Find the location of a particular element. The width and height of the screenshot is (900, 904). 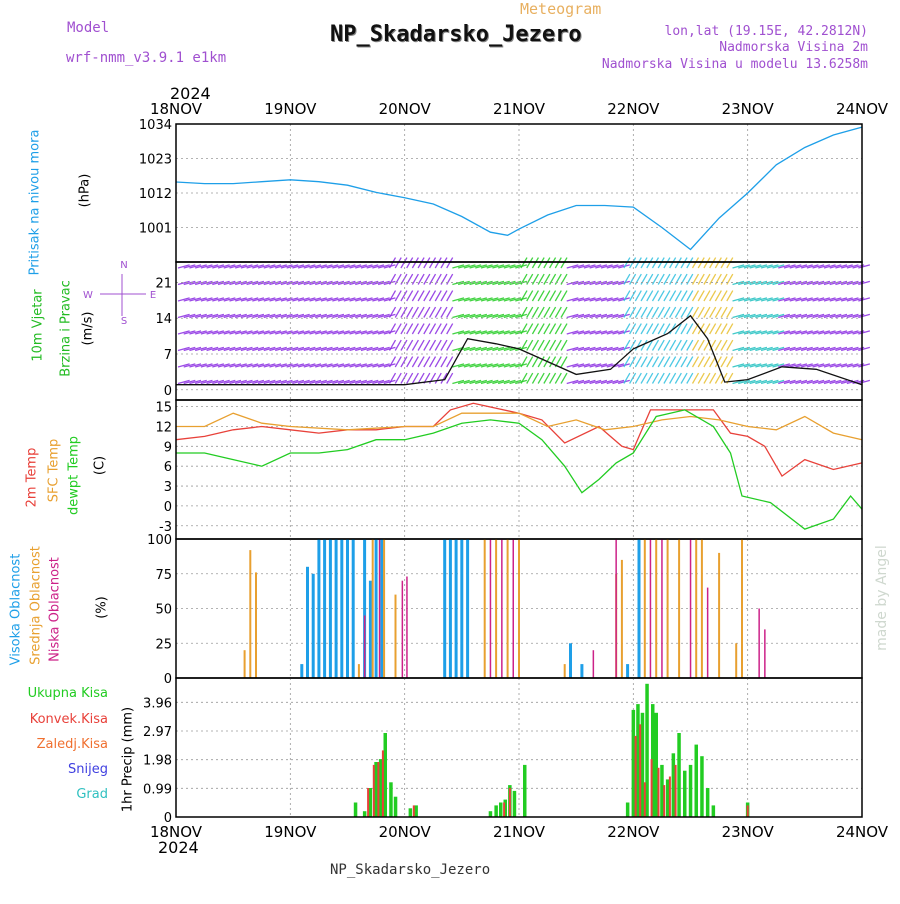

y-tick-label: 9 is located at coordinates (168, 447).